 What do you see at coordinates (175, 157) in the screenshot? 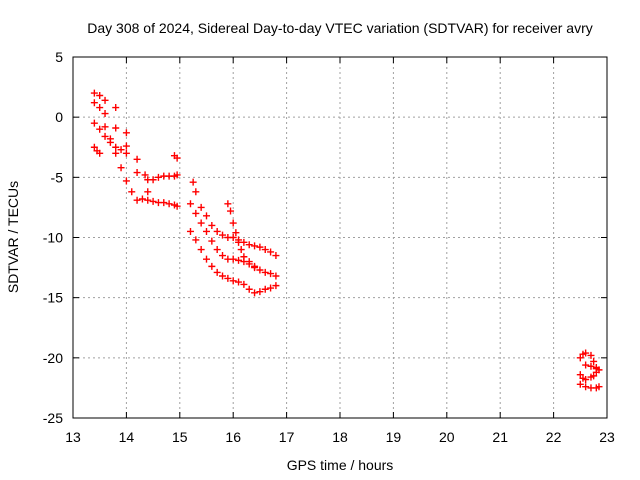
I see `series-track-f` at bounding box center [175, 157].